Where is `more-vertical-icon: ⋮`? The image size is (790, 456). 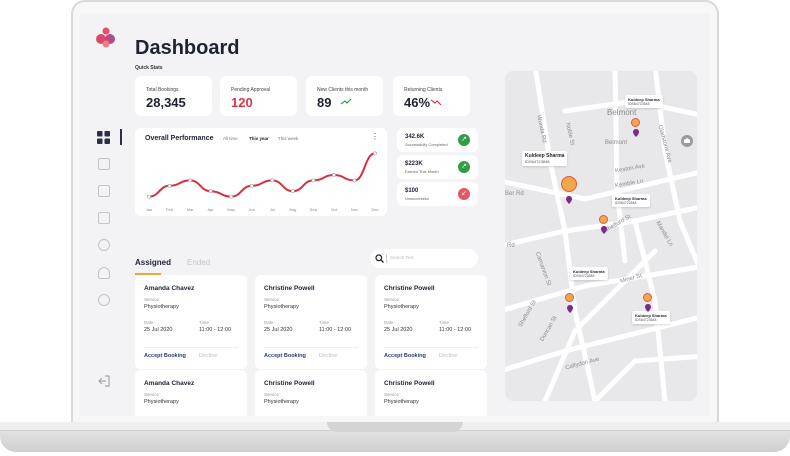
more-vertical-icon: ⋮ is located at coordinates (375, 136).